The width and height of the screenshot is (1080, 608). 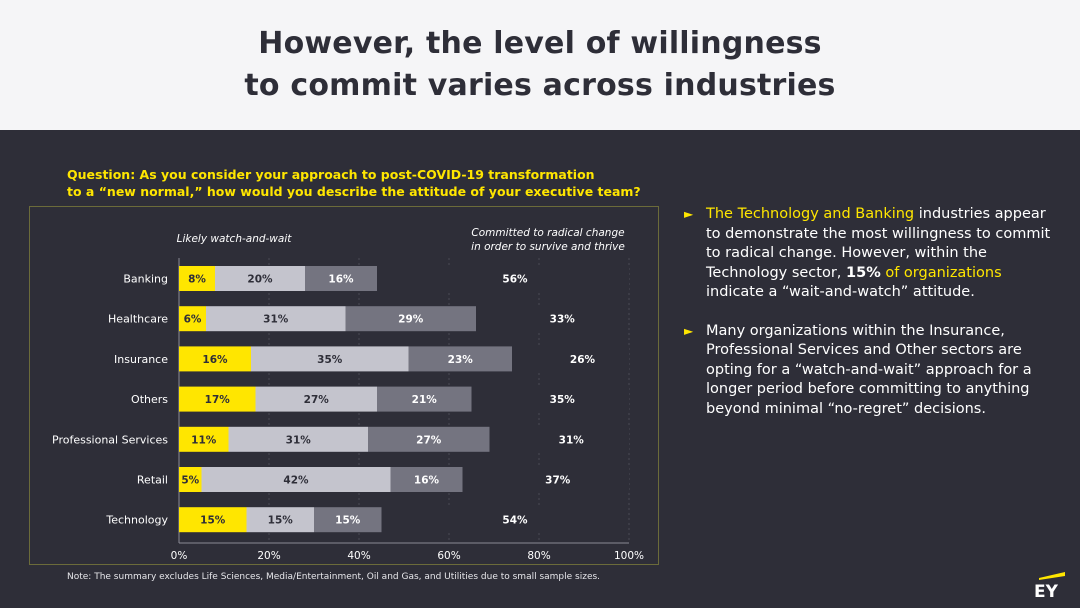 What do you see at coordinates (540, 43) in the screenshot?
I see `title-line-1: However, the level of willingness` at bounding box center [540, 43].